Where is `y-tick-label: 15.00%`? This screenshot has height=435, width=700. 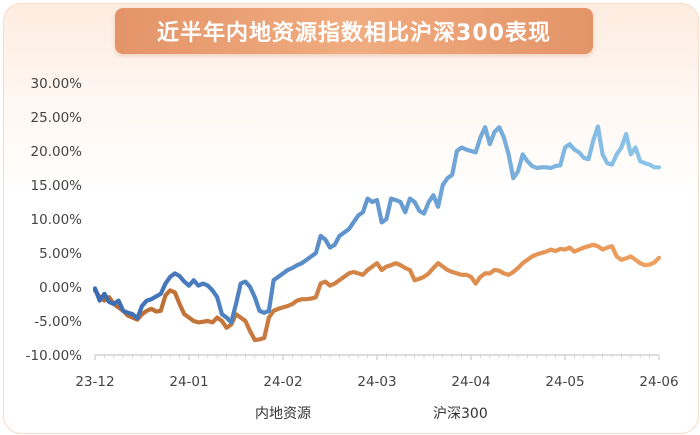 y-tick-label: 15.00% is located at coordinates (57, 186).